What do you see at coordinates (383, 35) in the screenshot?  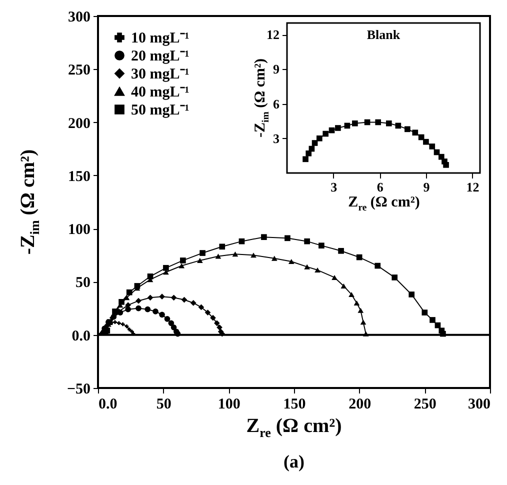 I see `chart-title: Blank` at bounding box center [383, 35].